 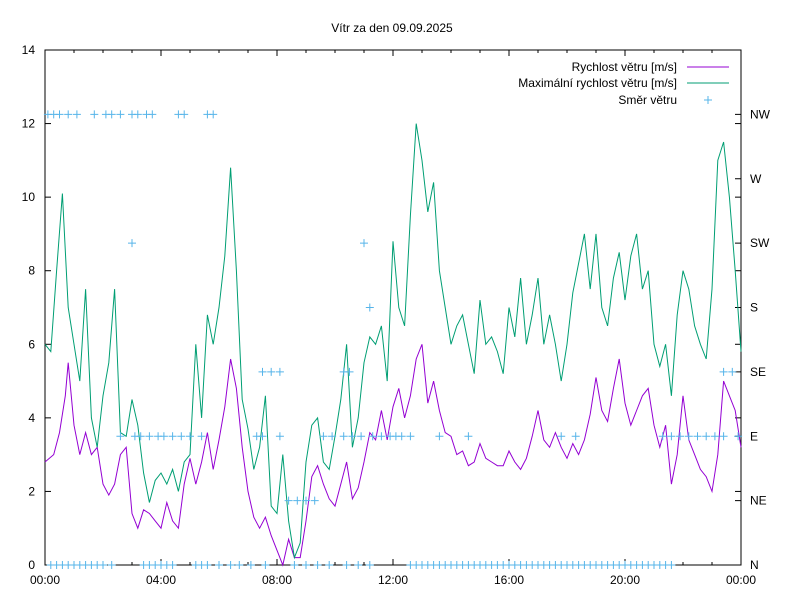 I want to click on y-tick-label: 4, so click(x=31, y=418).